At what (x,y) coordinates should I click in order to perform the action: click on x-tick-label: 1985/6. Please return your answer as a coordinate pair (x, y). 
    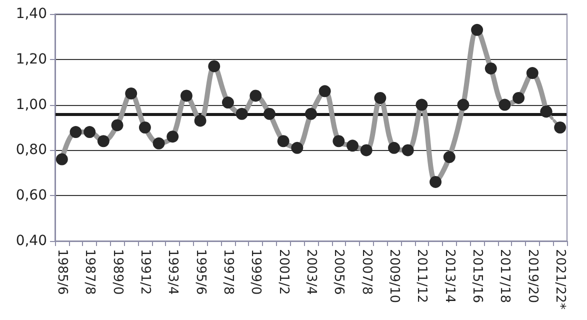
    Looking at the image, I should click on (62, 272).